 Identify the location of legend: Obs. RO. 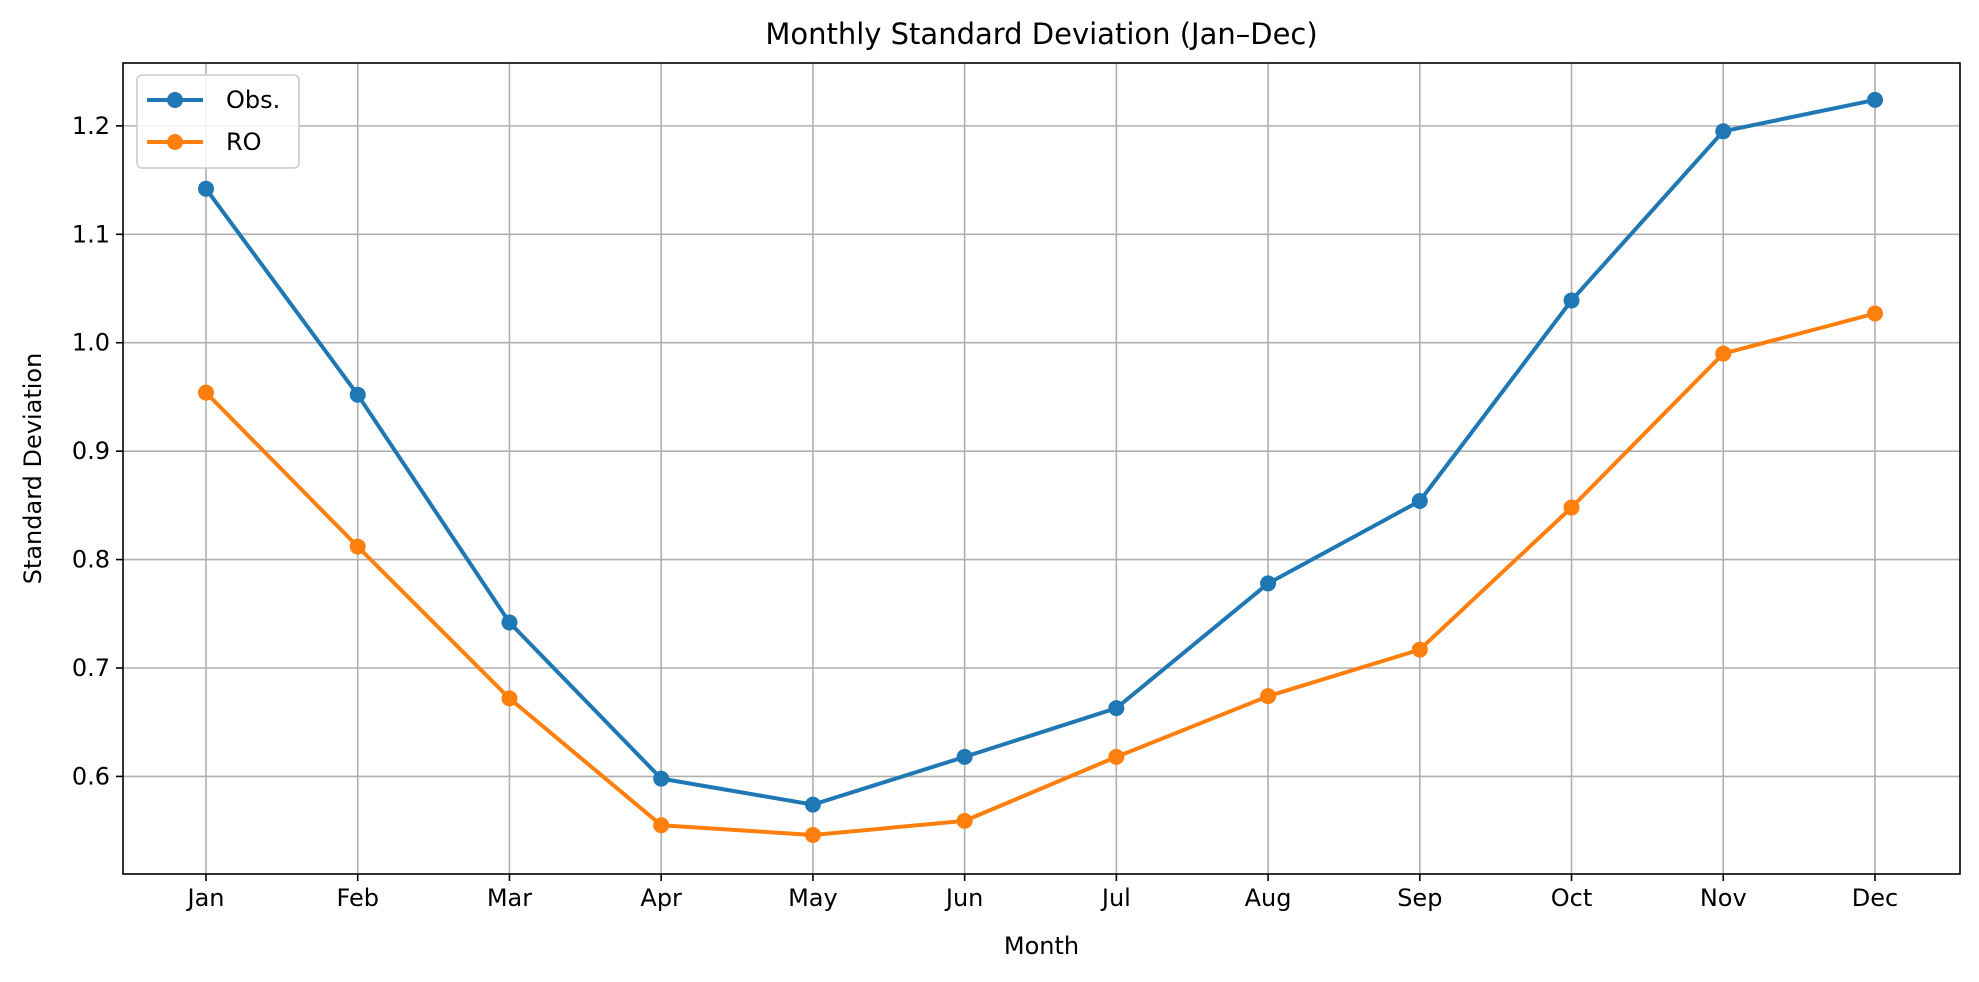
(218, 121).